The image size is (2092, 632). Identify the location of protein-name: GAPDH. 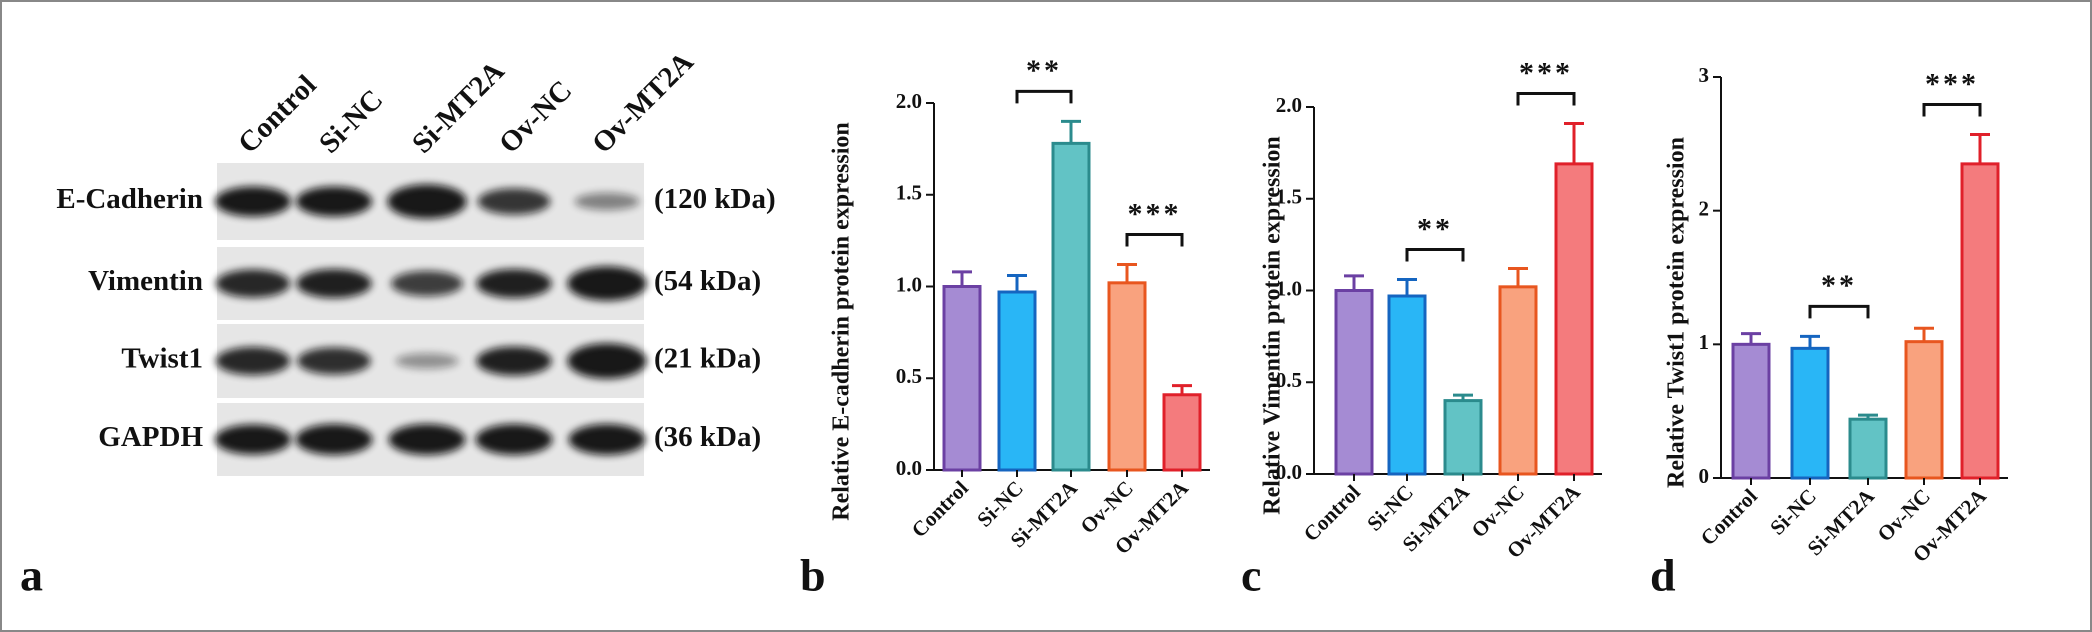
(150, 437).